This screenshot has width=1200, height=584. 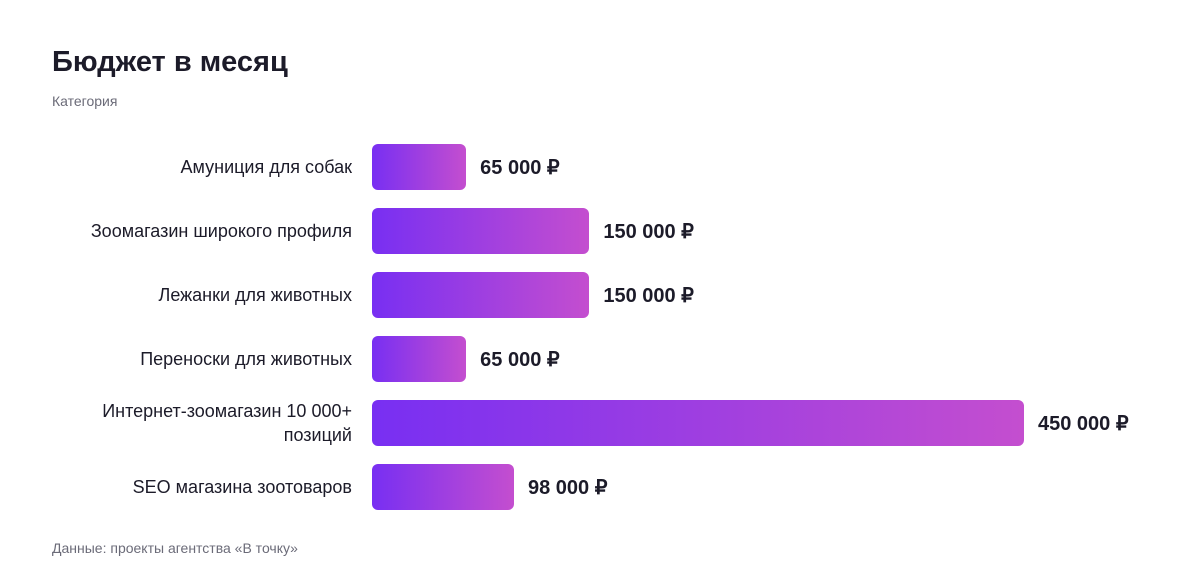 What do you see at coordinates (266, 167) in the screenshot?
I see `category-label: Амуниция для собак` at bounding box center [266, 167].